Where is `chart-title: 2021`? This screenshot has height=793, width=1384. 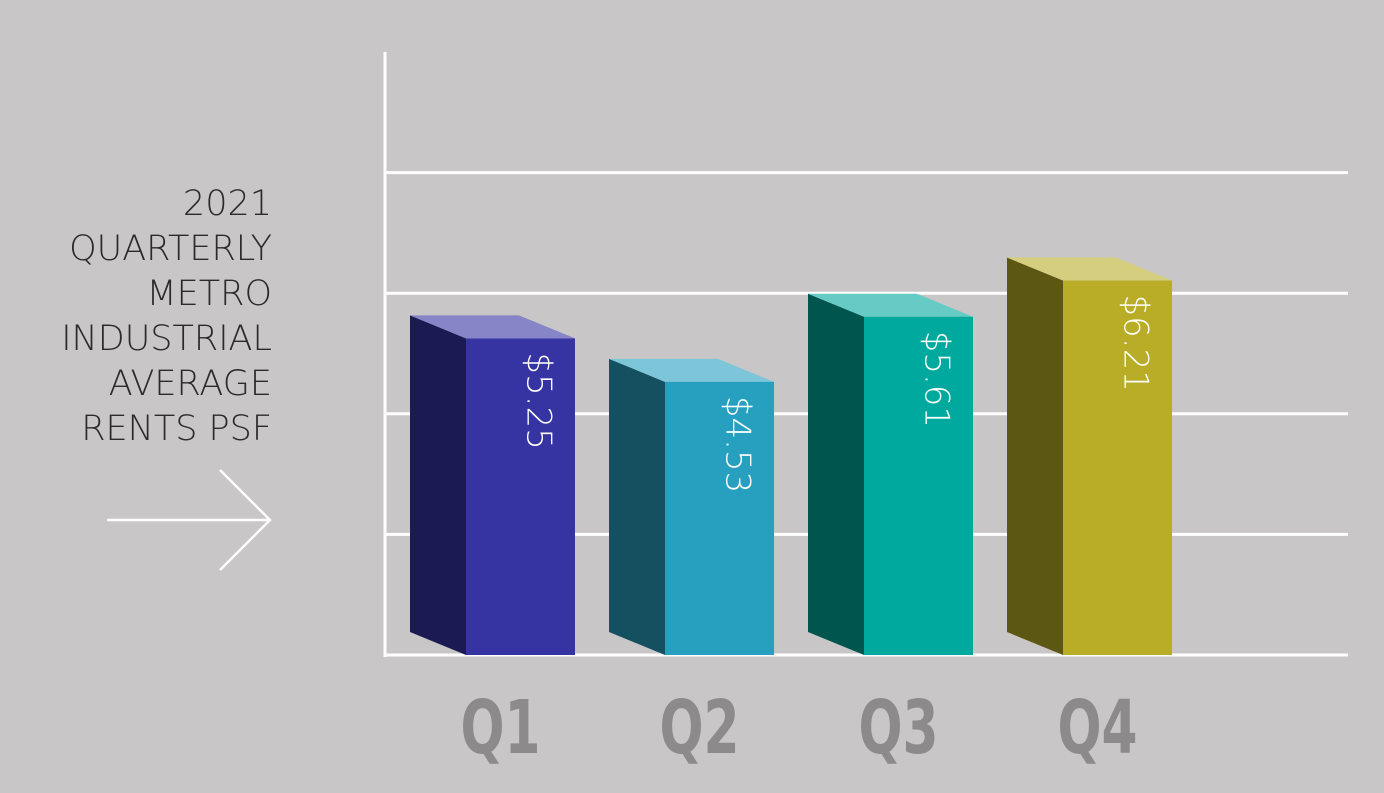 chart-title: 2021 is located at coordinates (227, 204).